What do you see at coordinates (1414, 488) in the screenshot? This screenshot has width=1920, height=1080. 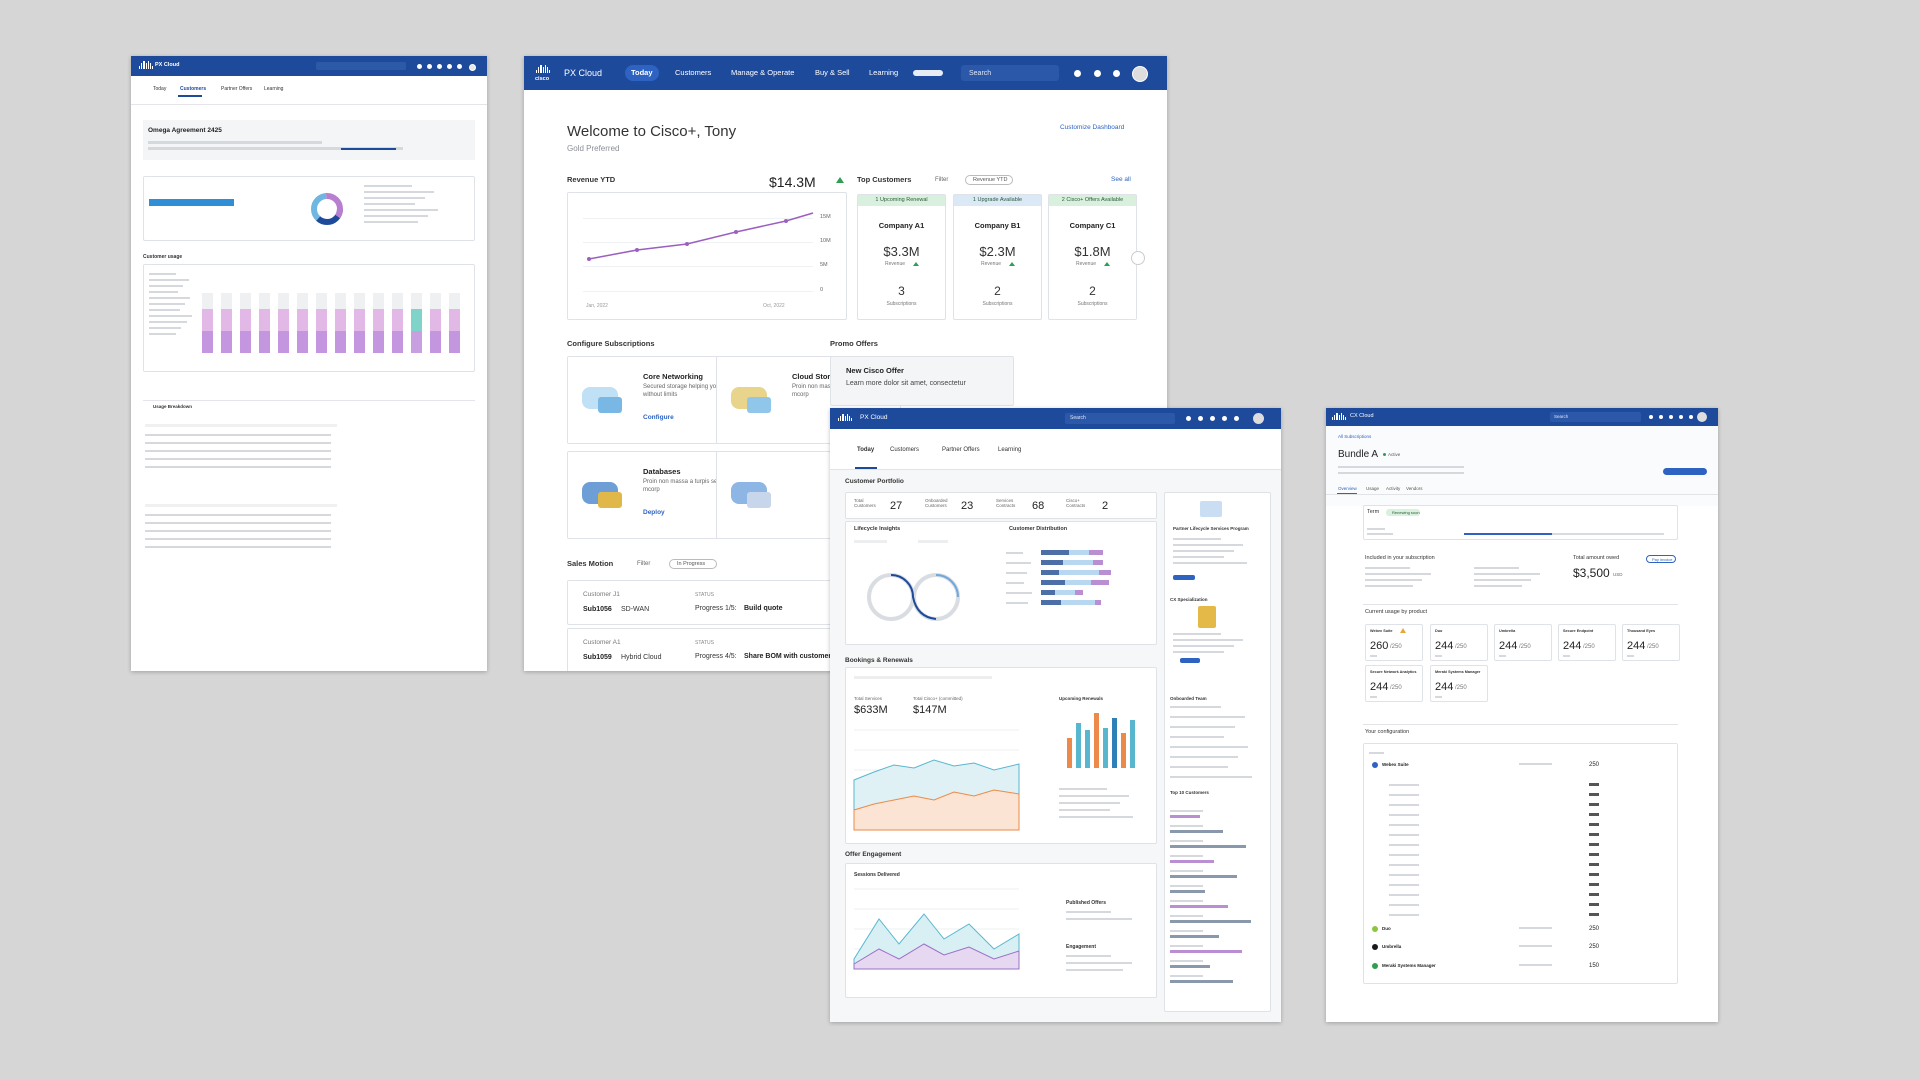 I see `tab: Vendors` at bounding box center [1414, 488].